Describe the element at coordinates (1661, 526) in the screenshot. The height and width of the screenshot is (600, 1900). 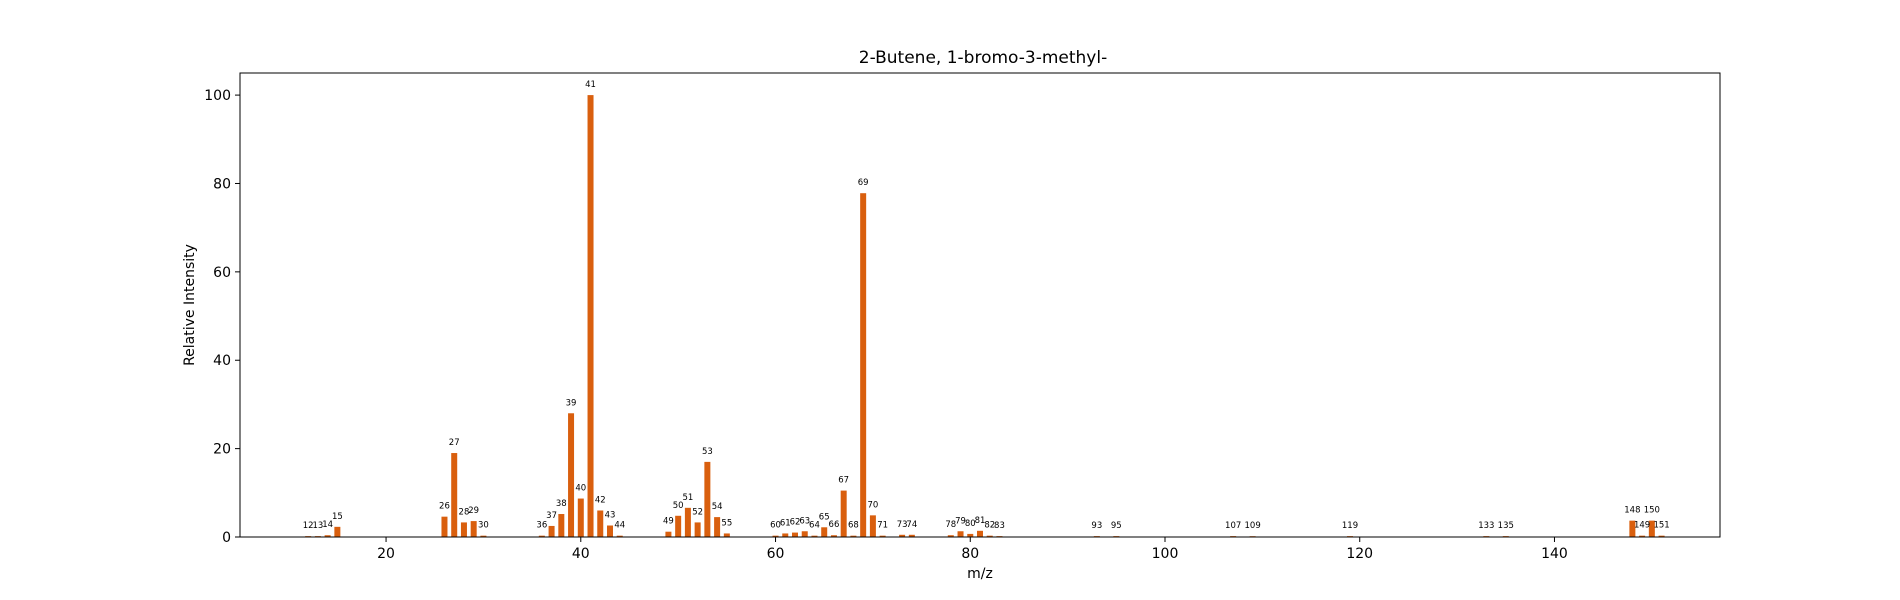
I see `bar-label-mz-151: 151` at that location.